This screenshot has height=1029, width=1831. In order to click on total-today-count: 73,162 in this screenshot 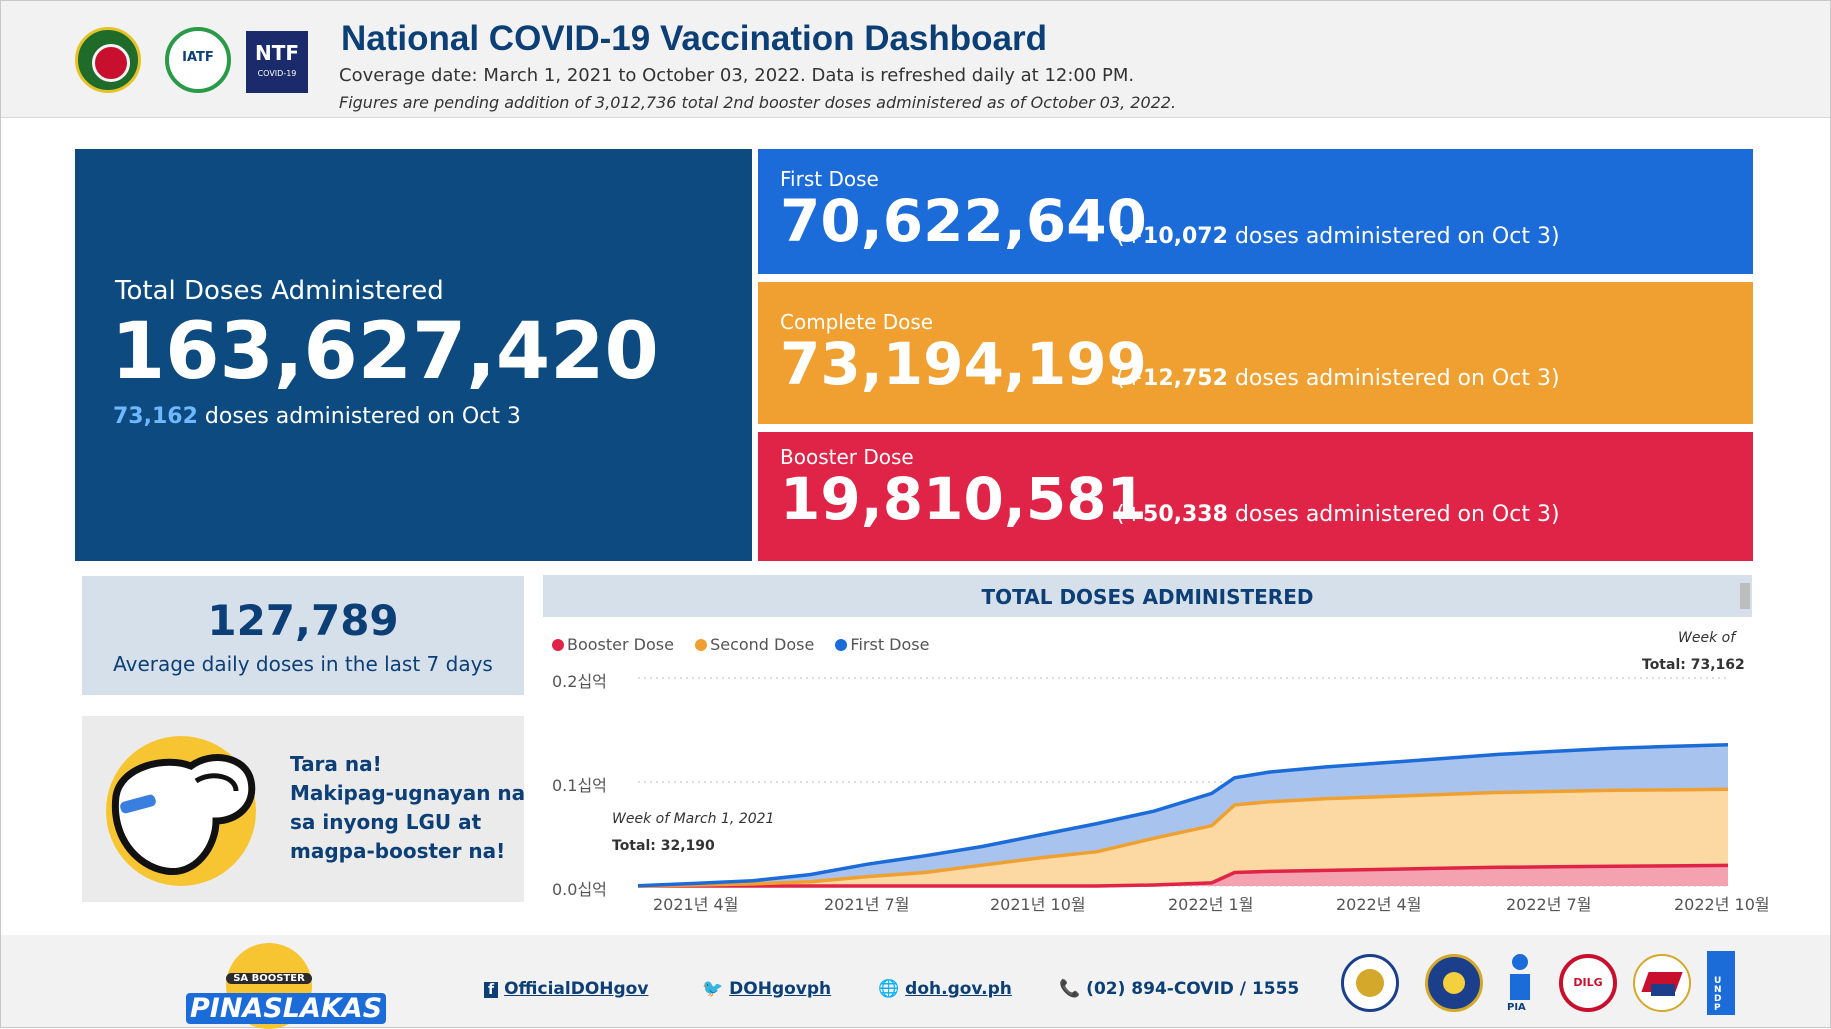, I will do `click(155, 416)`.